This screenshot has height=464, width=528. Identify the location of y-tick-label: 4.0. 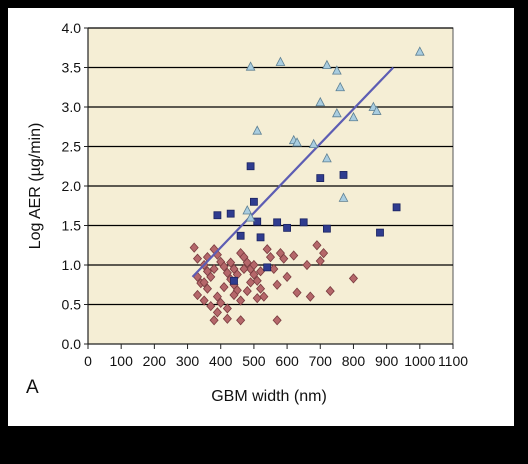
(72, 28).